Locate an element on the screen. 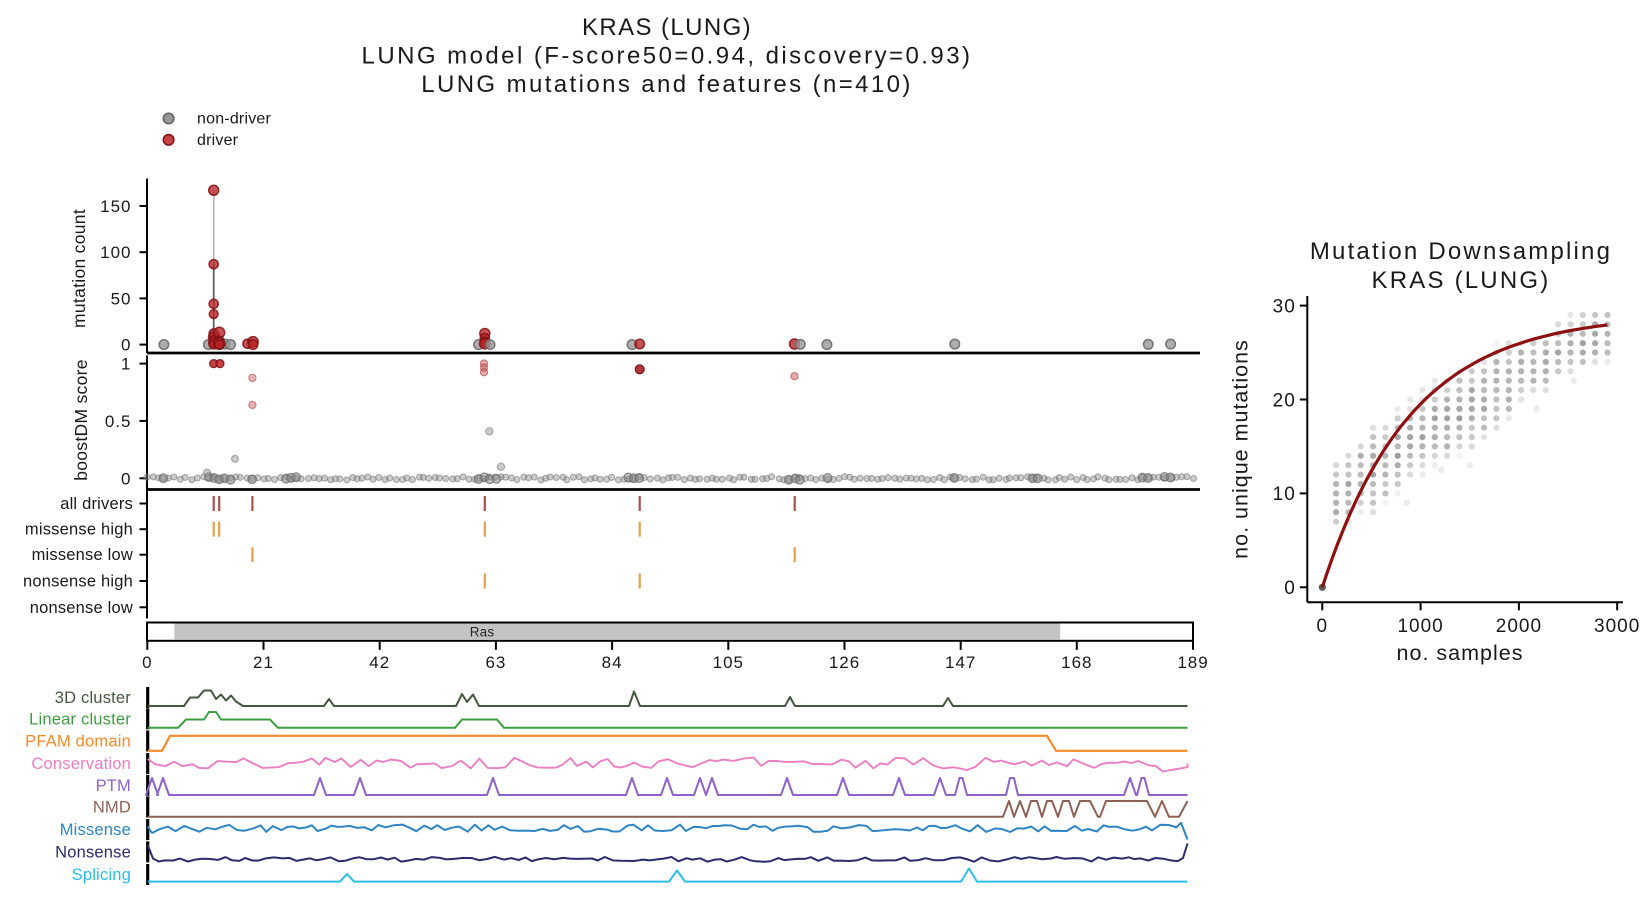 This screenshot has height=905, width=1649. svg-text:LUNG mutations and features (n: LUNG mutations and features (n=410) is located at coordinates (667, 84).